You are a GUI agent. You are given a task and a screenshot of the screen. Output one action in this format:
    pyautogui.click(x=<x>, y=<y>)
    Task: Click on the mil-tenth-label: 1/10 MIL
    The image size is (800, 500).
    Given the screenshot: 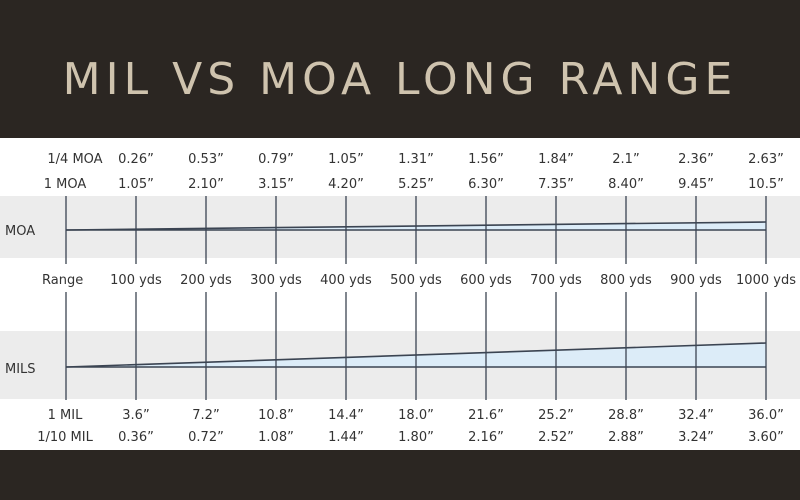 What is the action you would take?
    pyautogui.click(x=65, y=437)
    